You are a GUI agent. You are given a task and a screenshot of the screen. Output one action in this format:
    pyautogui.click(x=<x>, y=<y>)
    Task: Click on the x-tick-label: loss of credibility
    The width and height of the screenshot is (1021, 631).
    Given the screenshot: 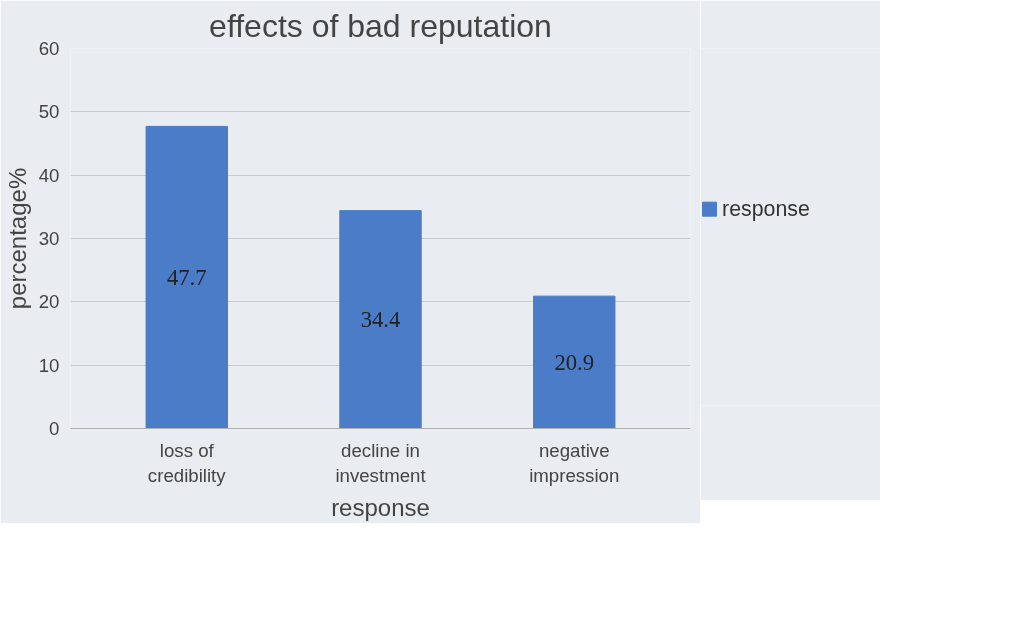 What is the action you would take?
    pyautogui.click(x=187, y=462)
    